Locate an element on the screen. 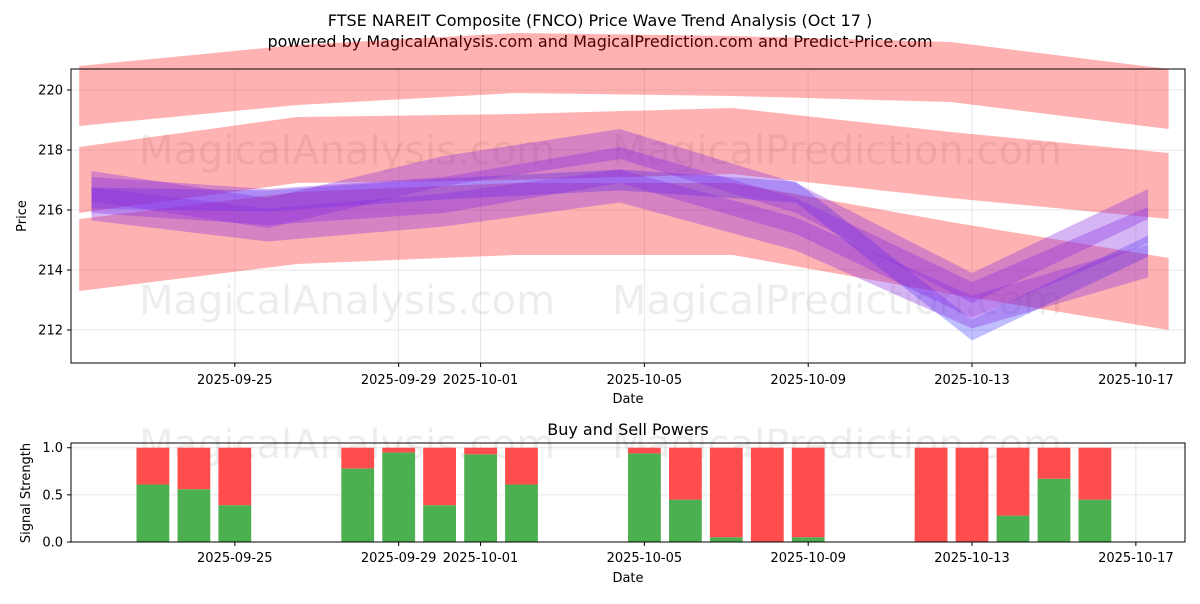 The image size is (1200, 604). price-xtick-label: 2025-10-01 is located at coordinates (481, 380).